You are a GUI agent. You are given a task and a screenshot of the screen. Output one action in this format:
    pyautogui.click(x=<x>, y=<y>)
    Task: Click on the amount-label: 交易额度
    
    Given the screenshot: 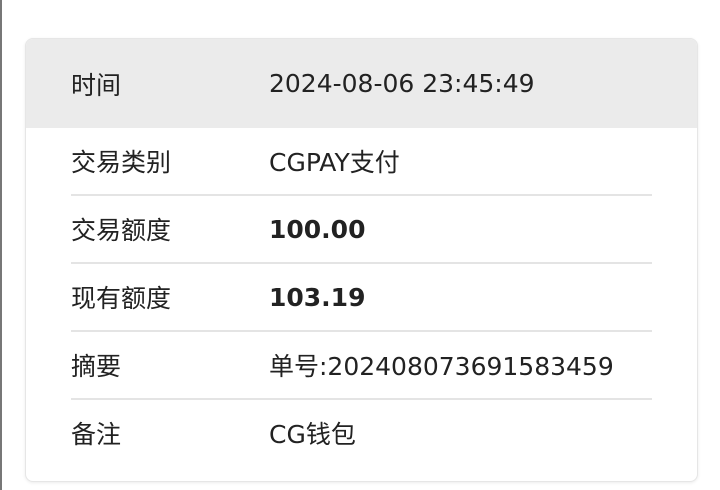 What is the action you would take?
    pyautogui.click(x=121, y=230)
    